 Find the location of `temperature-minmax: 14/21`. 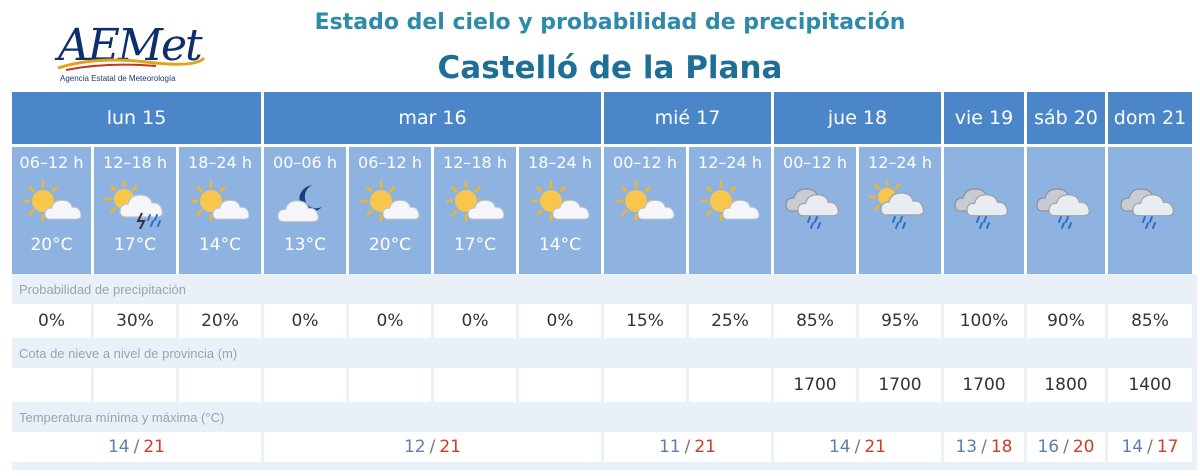

temperature-minmax: 14/21 is located at coordinates (859, 447).